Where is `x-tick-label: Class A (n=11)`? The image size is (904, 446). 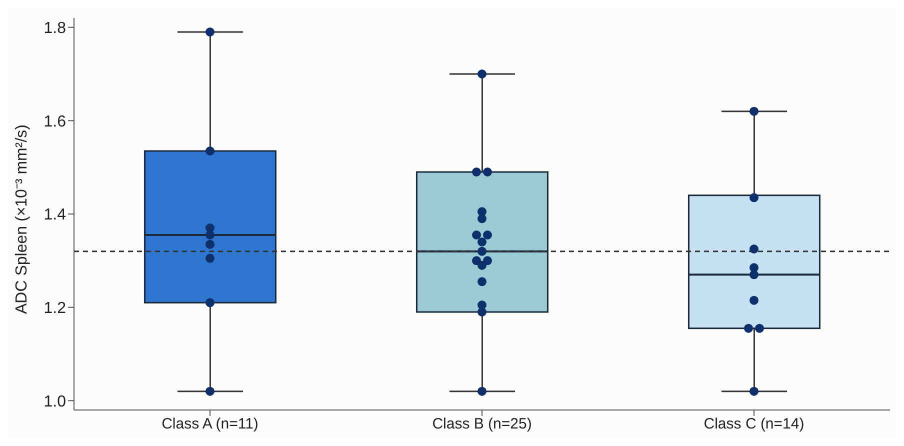 x-tick-label: Class A (n=11) is located at coordinates (210, 424).